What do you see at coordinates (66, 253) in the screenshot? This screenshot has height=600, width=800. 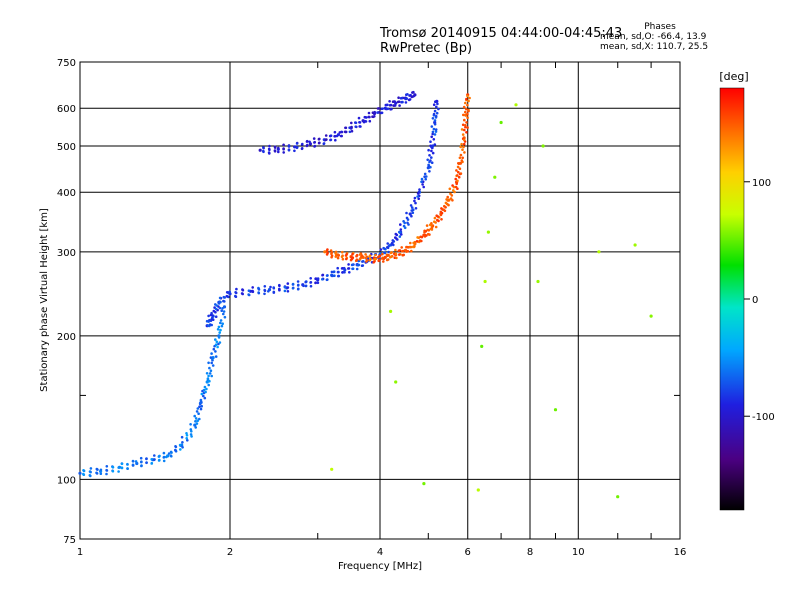 I see `y-tick-label: 300` at bounding box center [66, 253].